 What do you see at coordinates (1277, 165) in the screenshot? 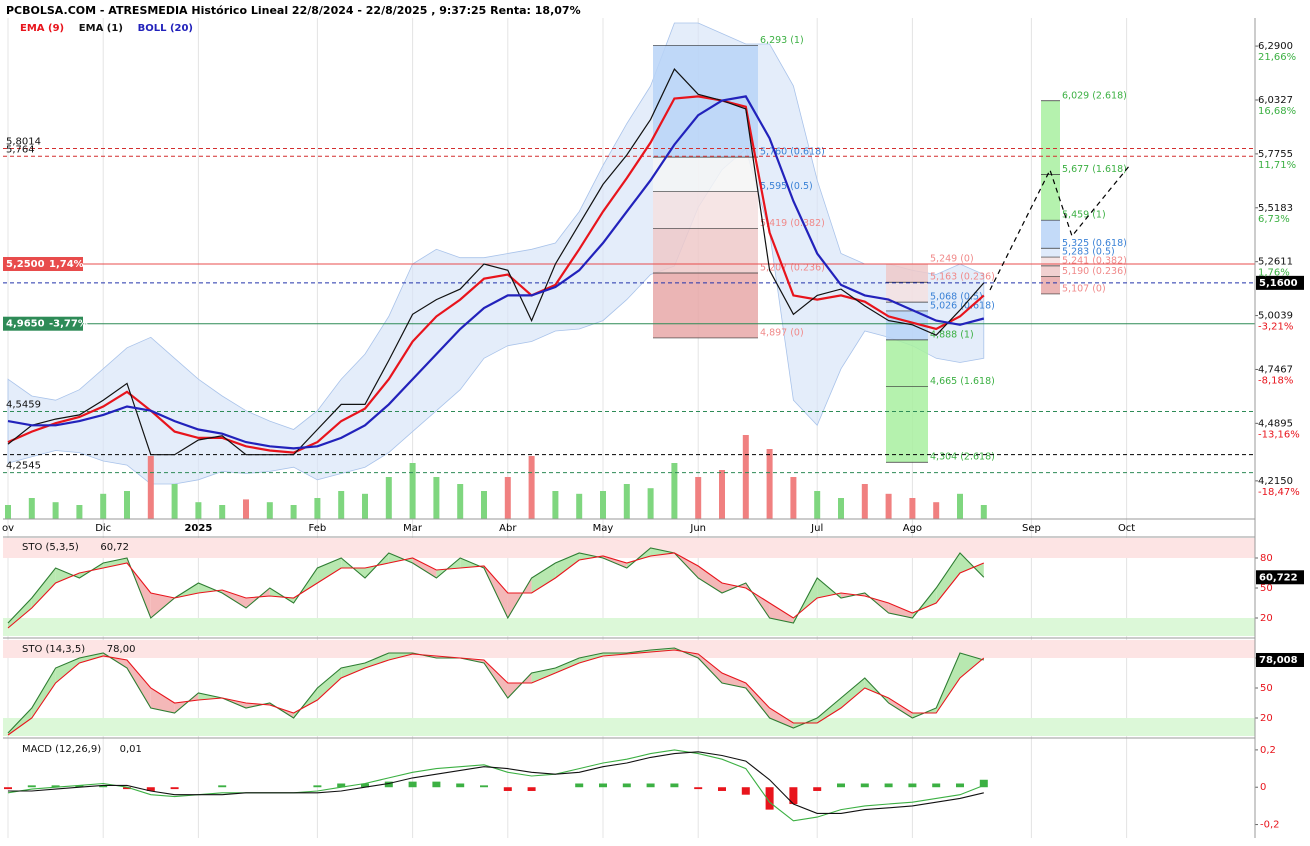
I see `y-tick-percent: 11,71%` at bounding box center [1277, 165].